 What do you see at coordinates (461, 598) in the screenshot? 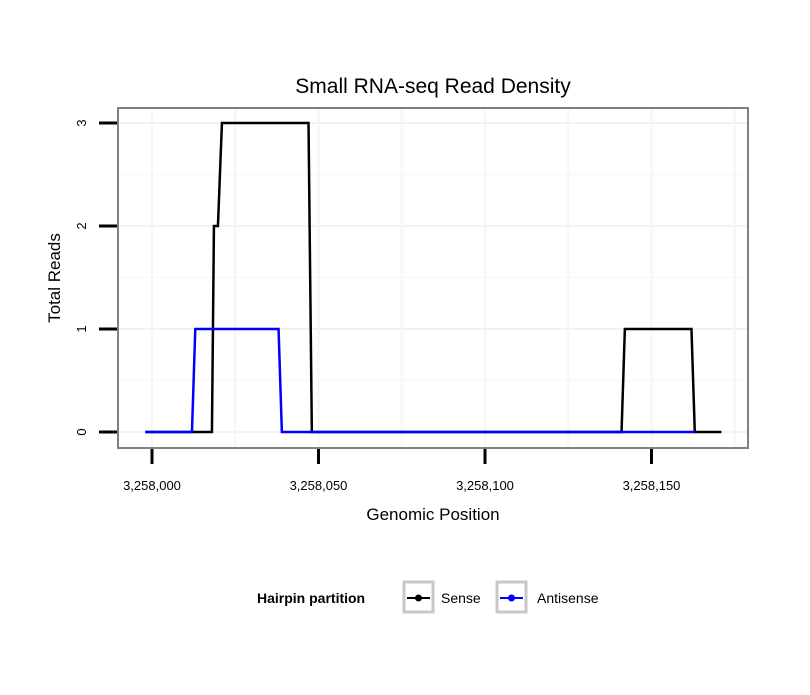
I see `legend-label-sense: Sense` at bounding box center [461, 598].